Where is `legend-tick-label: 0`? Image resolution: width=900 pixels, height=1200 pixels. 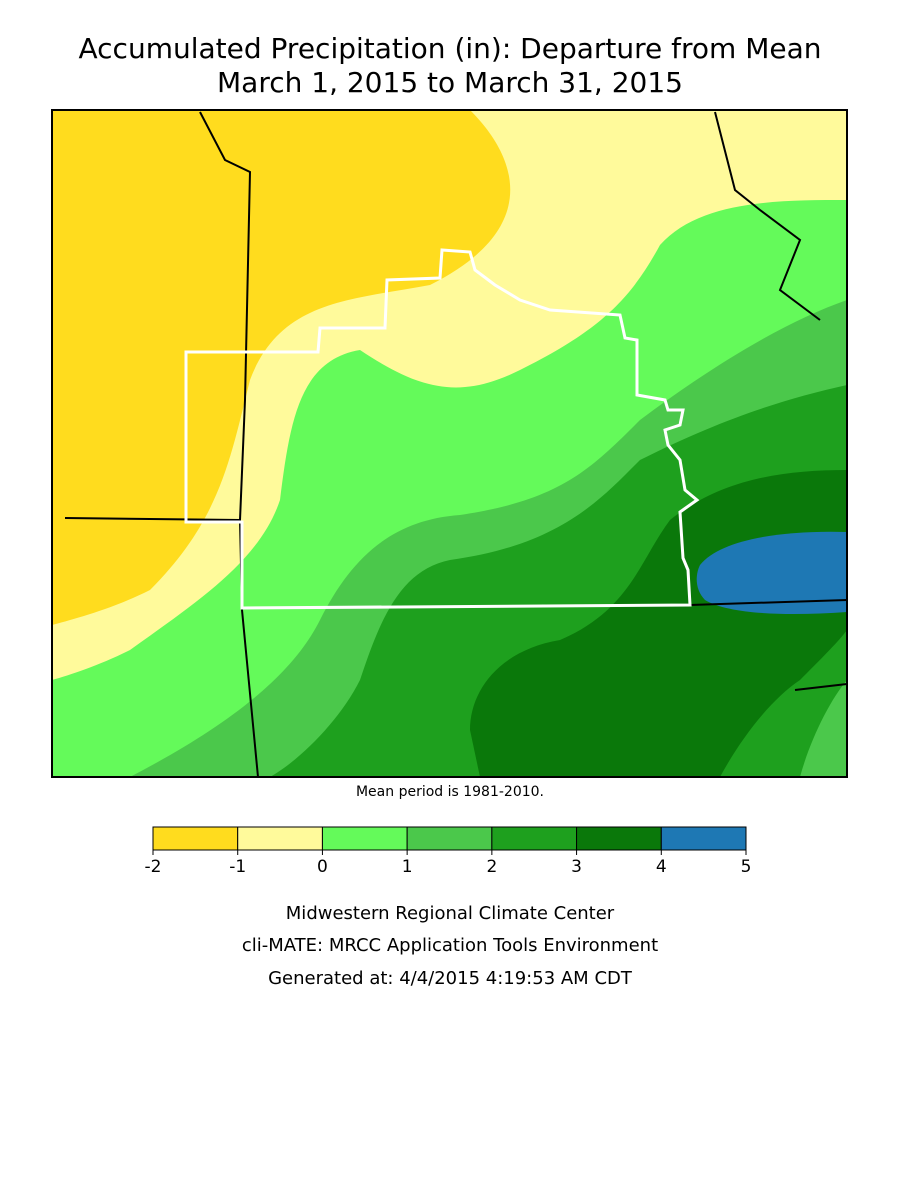 legend-tick-label: 0 is located at coordinates (322, 867).